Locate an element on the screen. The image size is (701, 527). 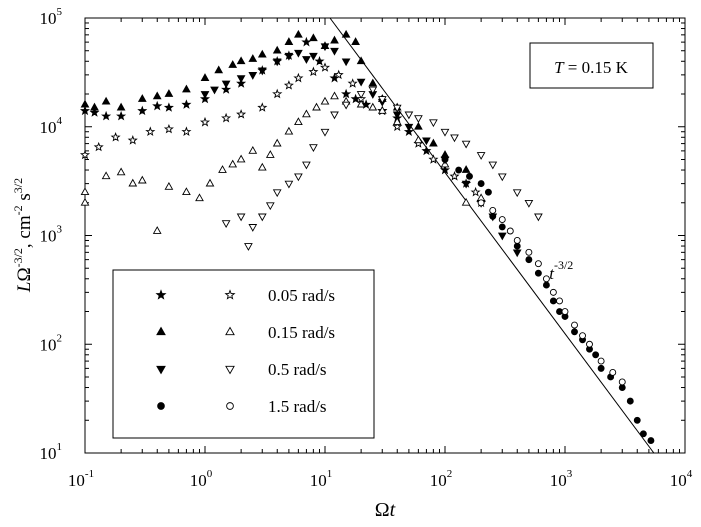
temperature-box is located at coordinates (591, 65).